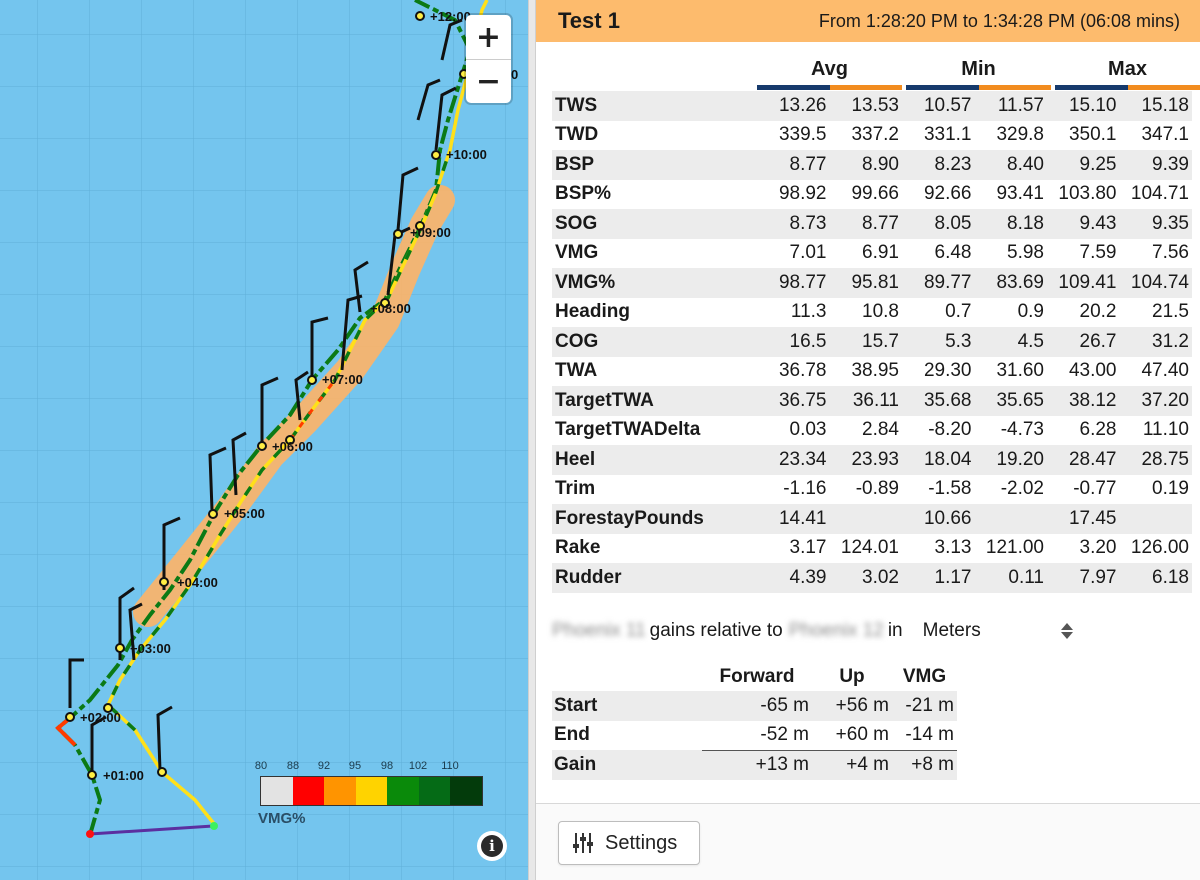 This screenshot has height=880, width=1200. What do you see at coordinates (929, 734) in the screenshot?
I see `gains-cell: -14 m` at bounding box center [929, 734].